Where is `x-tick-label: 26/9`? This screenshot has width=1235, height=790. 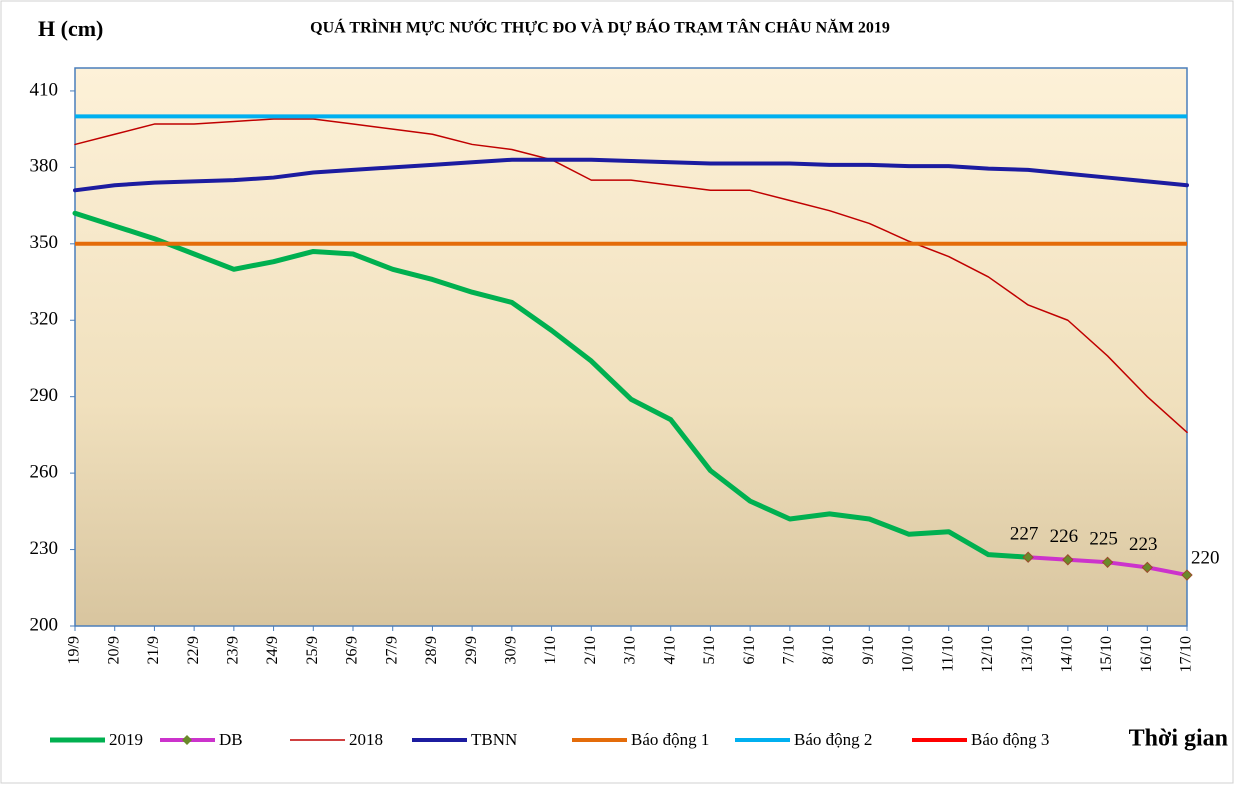
x-tick-label: 26/9 is located at coordinates (352, 650).